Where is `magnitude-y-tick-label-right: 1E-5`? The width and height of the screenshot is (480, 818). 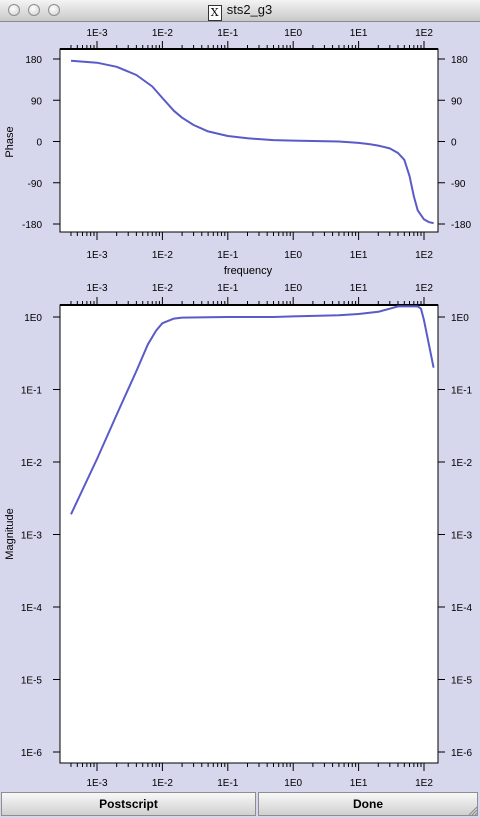 magnitude-y-tick-label-right: 1E-5 is located at coordinates (462, 681).